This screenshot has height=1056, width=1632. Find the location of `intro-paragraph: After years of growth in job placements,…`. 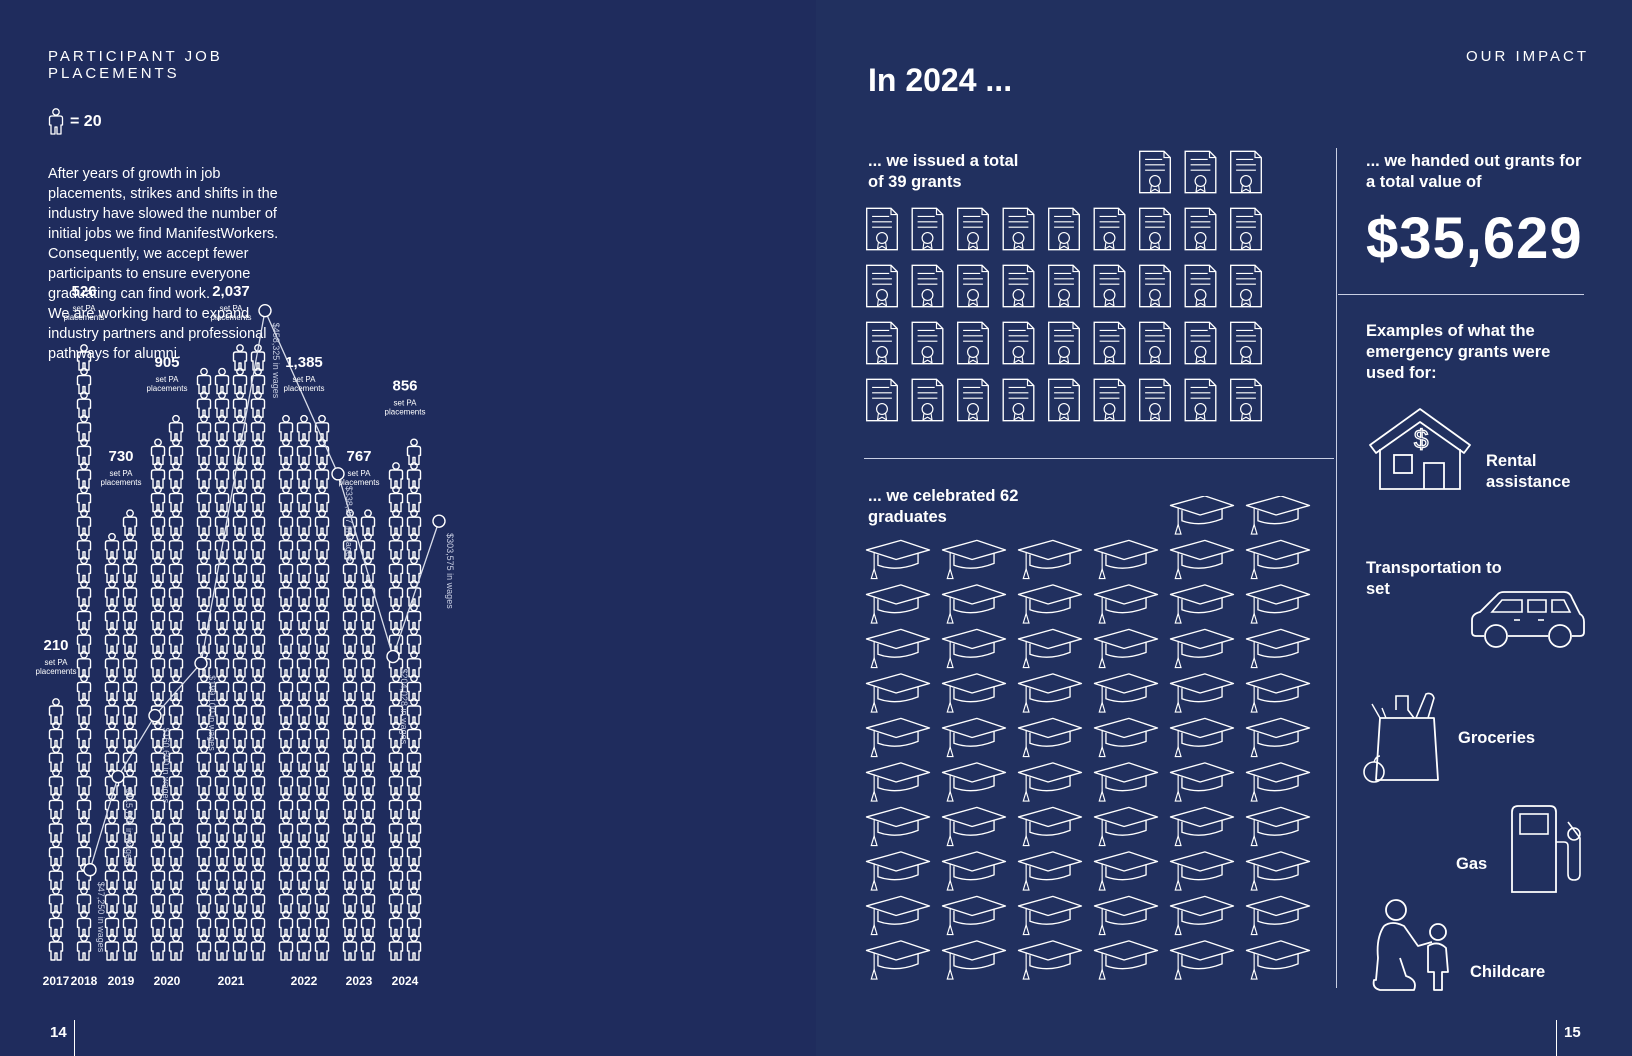

intro-paragraph: After years of growth in job placements,… is located at coordinates (163, 234).